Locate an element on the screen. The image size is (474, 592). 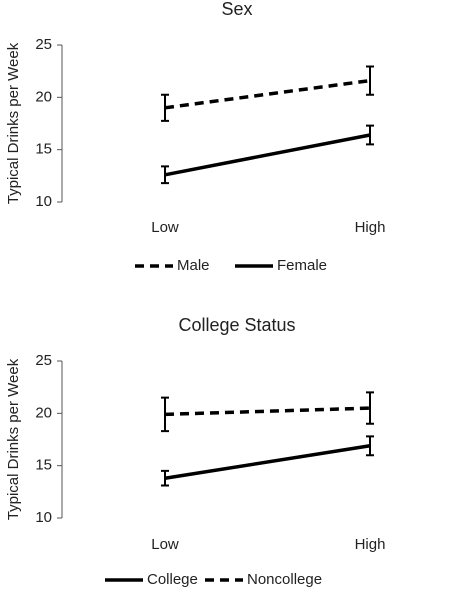
legend-label: College is located at coordinates (172, 579).